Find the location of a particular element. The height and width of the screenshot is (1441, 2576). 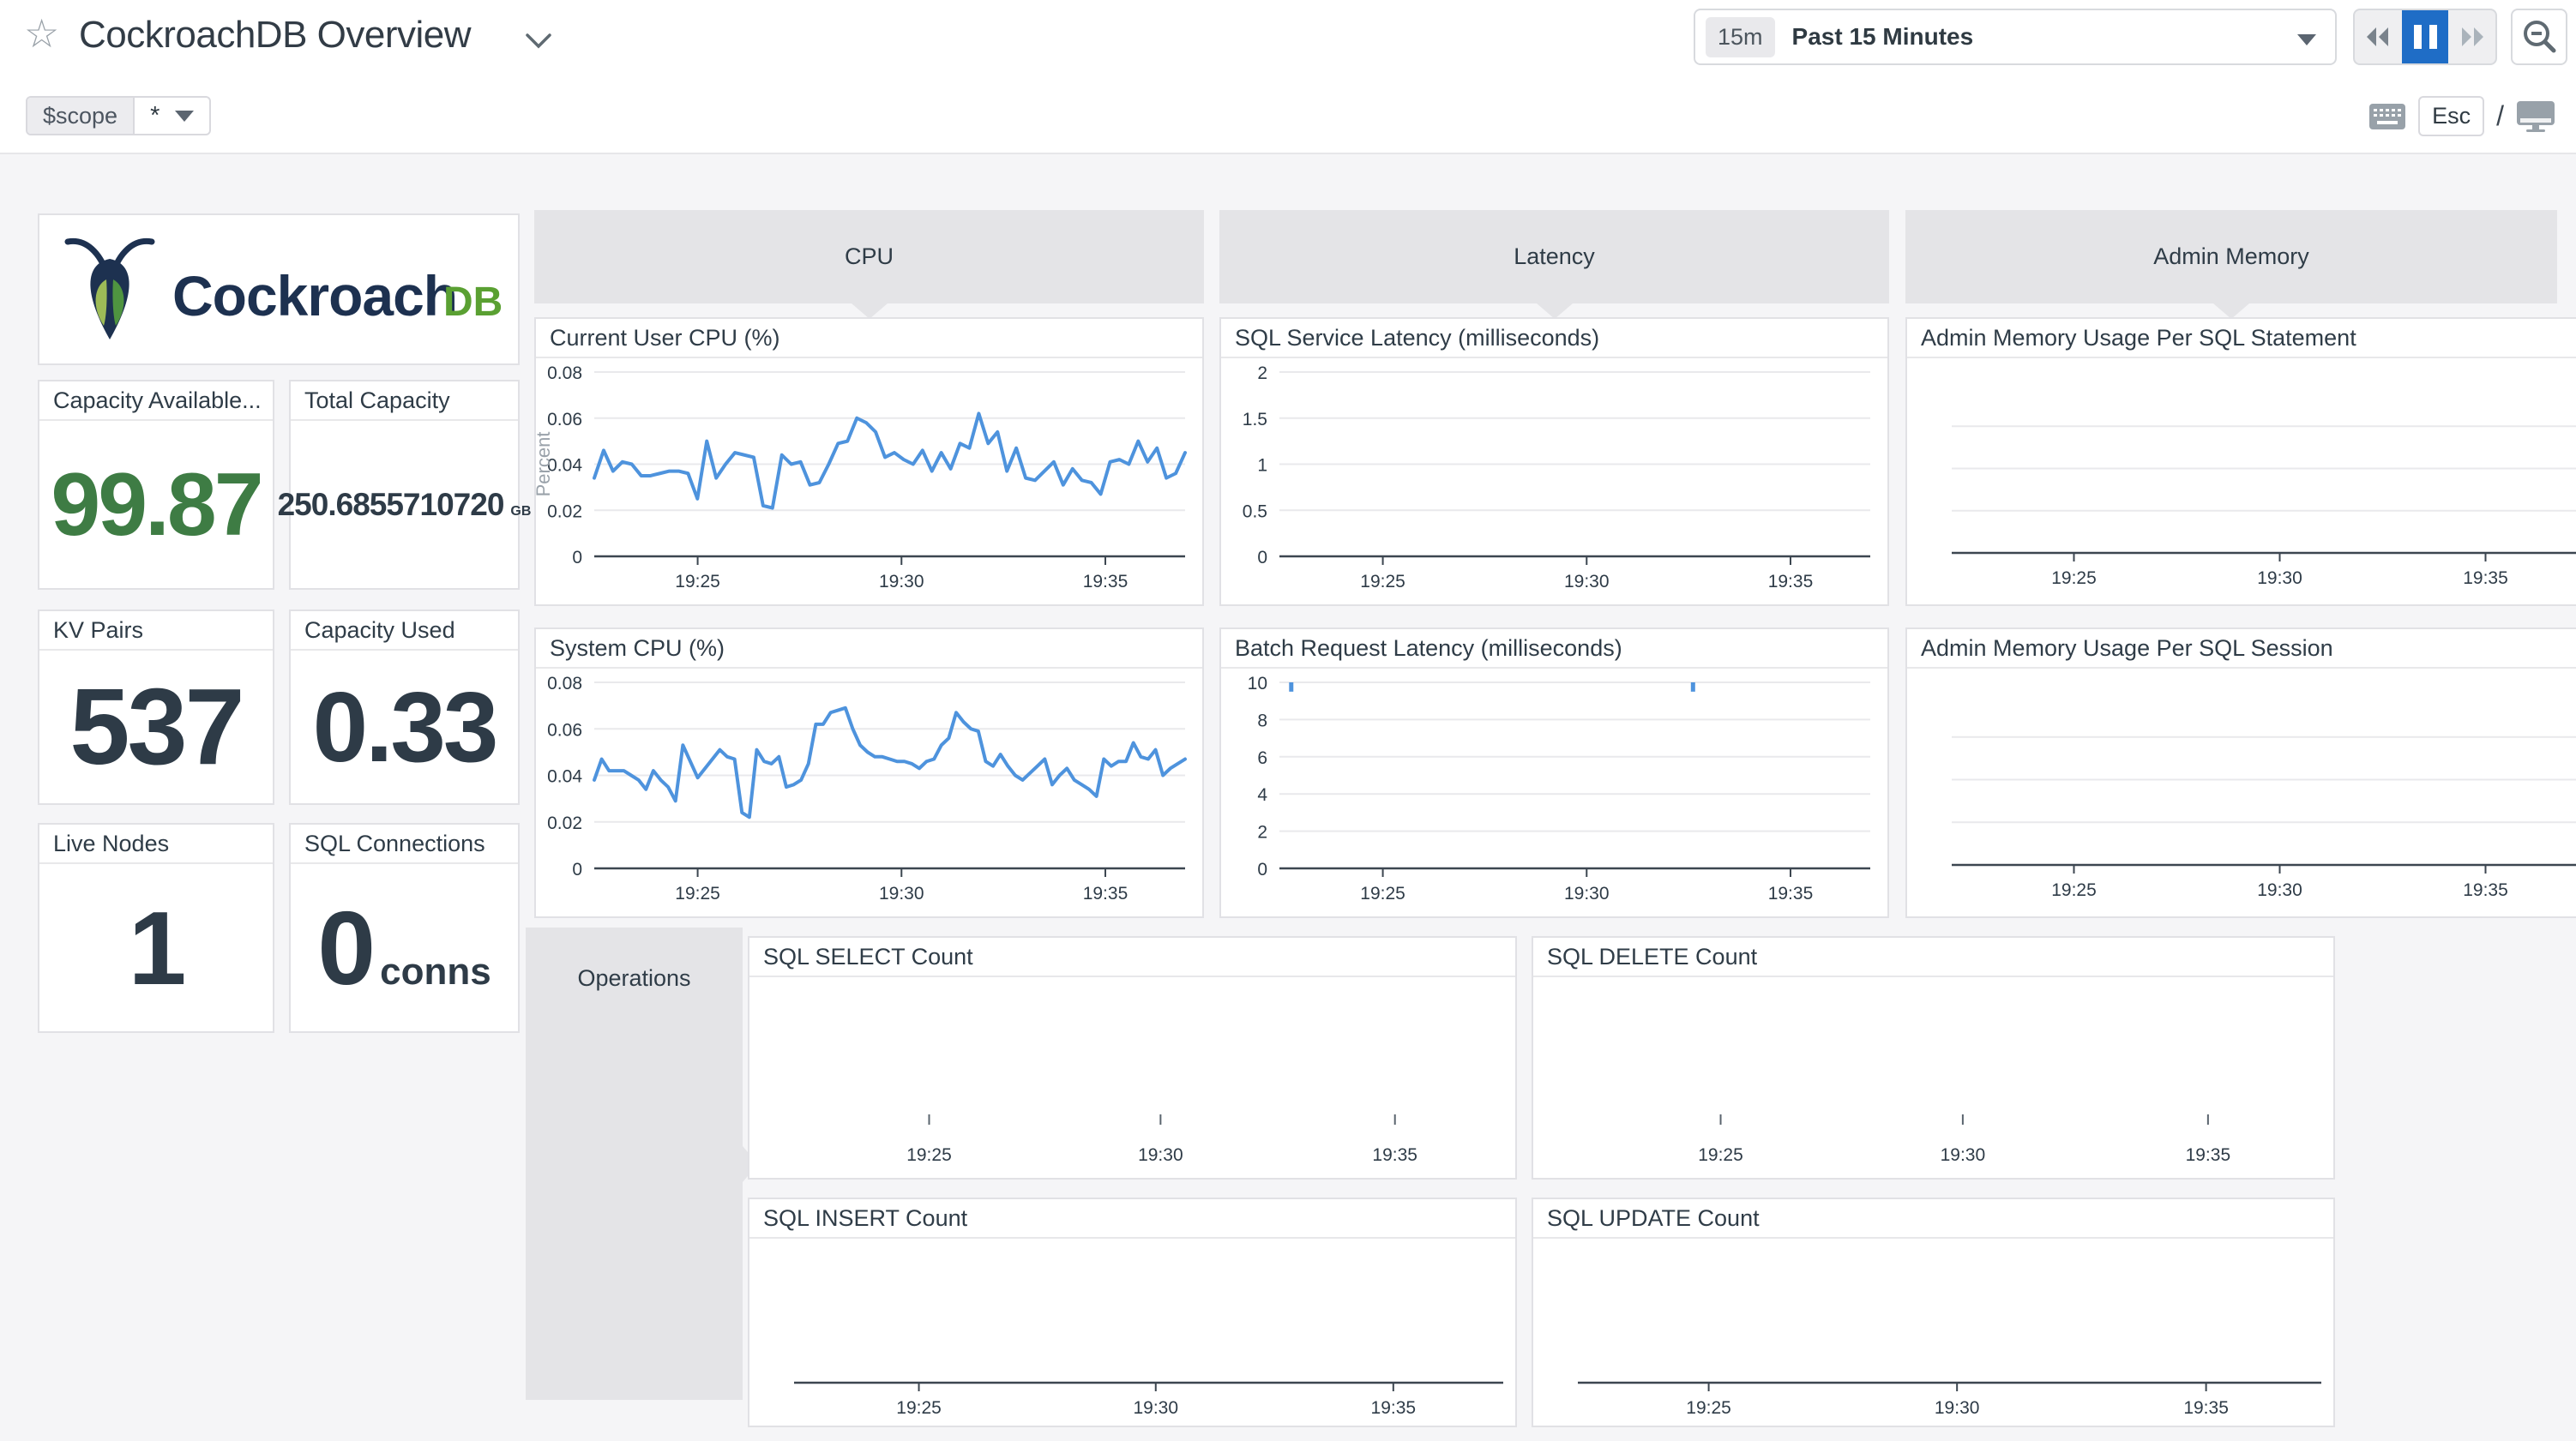

fast-forward-icon is located at coordinates (2472, 36).